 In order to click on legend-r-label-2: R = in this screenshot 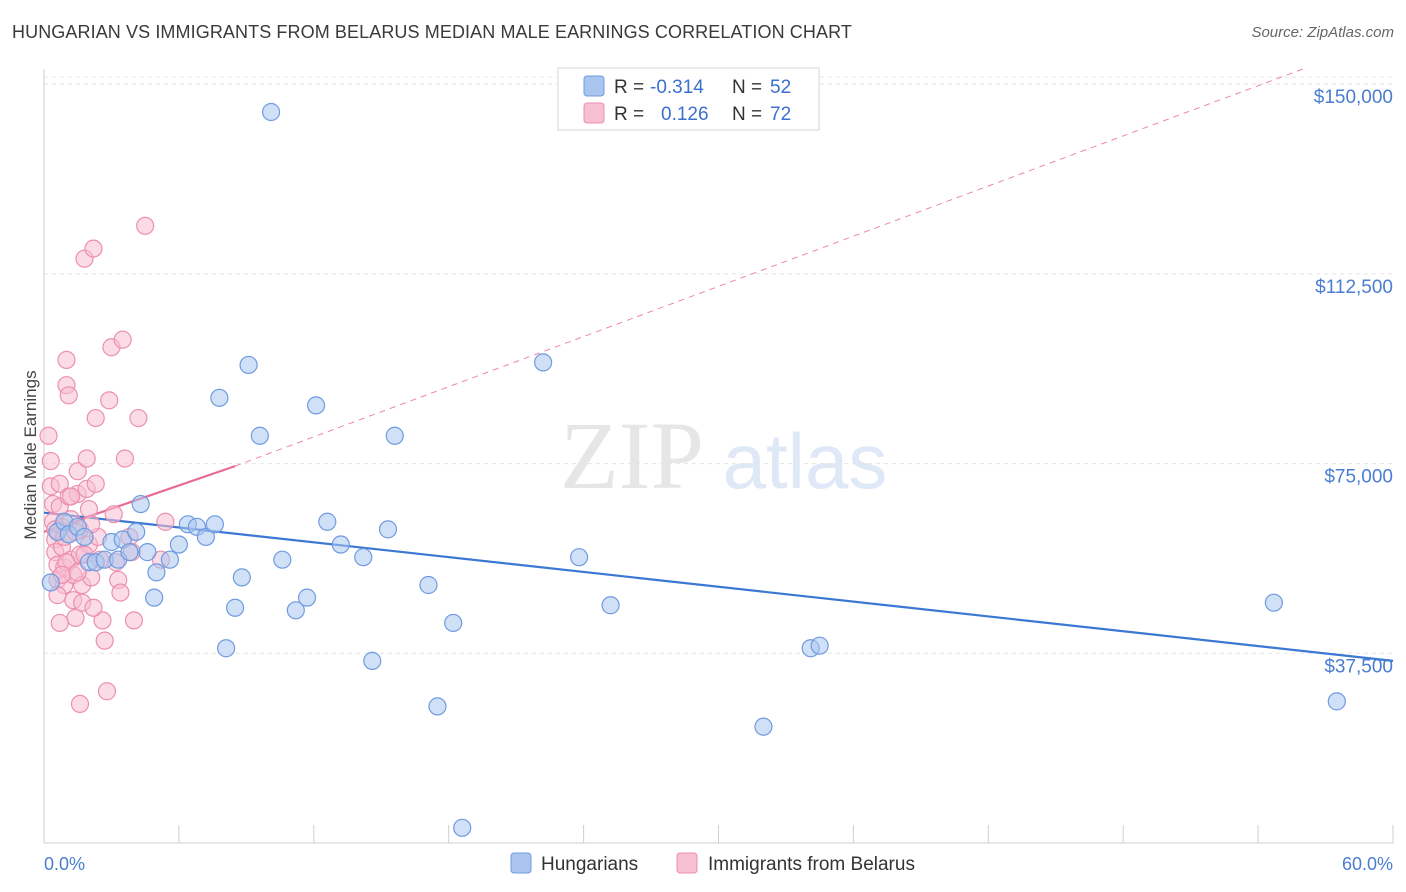, I will do `click(629, 114)`.